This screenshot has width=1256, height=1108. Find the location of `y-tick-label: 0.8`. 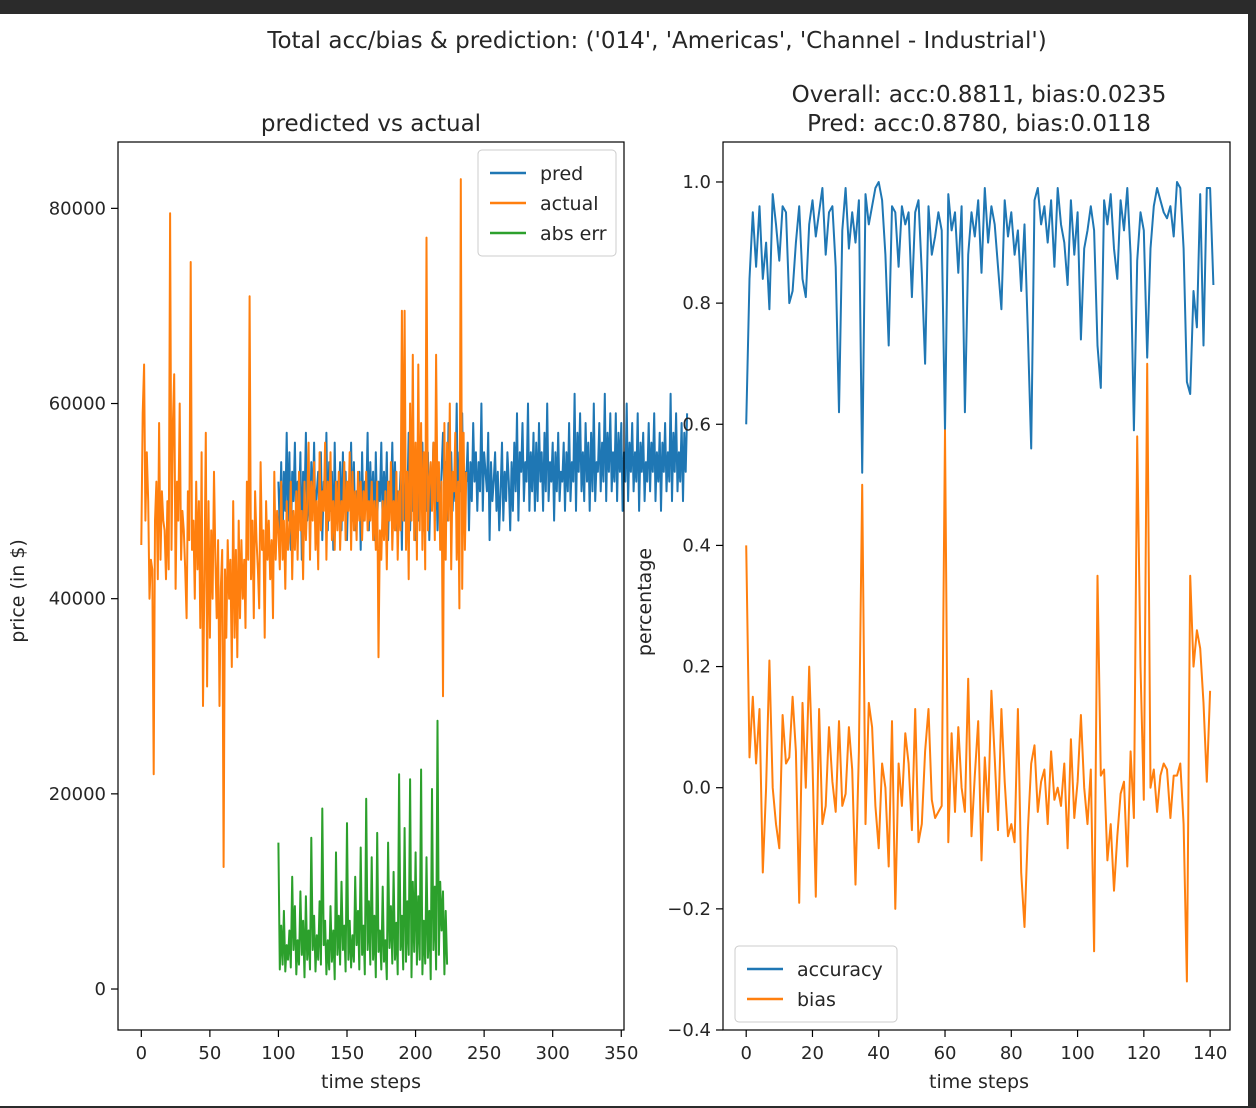

y-tick-label: 0.8 is located at coordinates (696, 303).